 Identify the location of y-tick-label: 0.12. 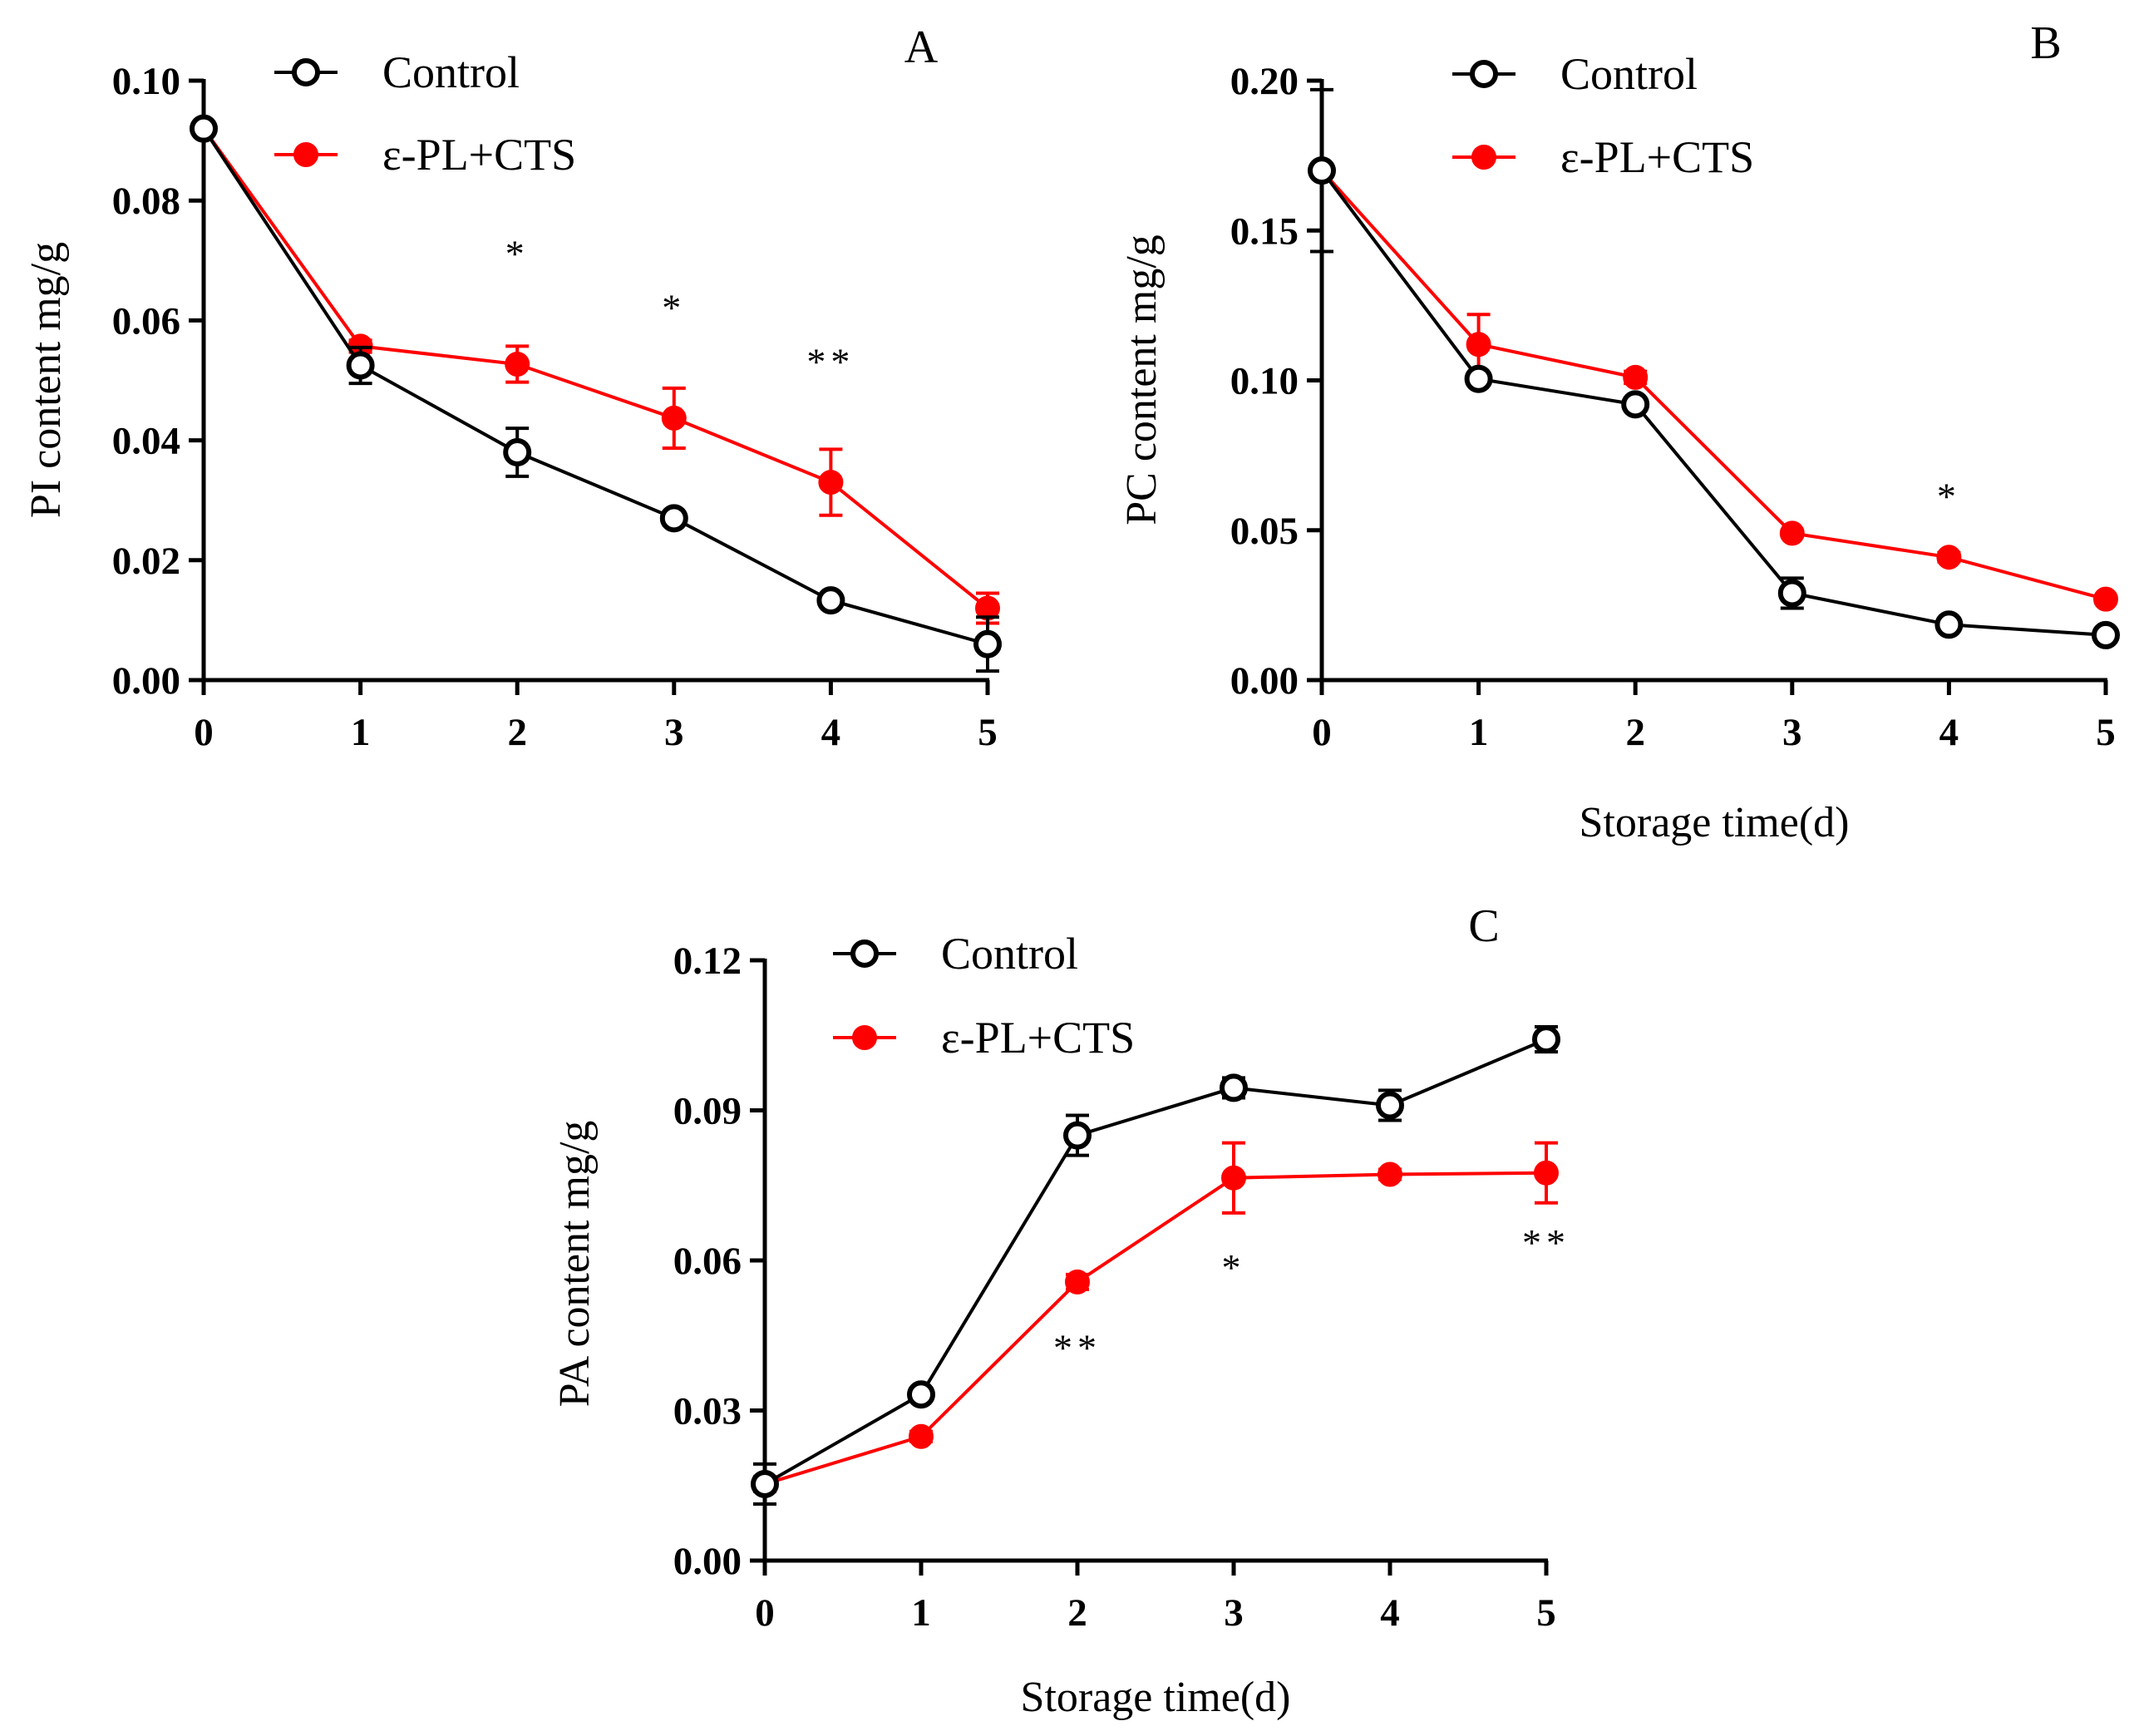
(707, 961).